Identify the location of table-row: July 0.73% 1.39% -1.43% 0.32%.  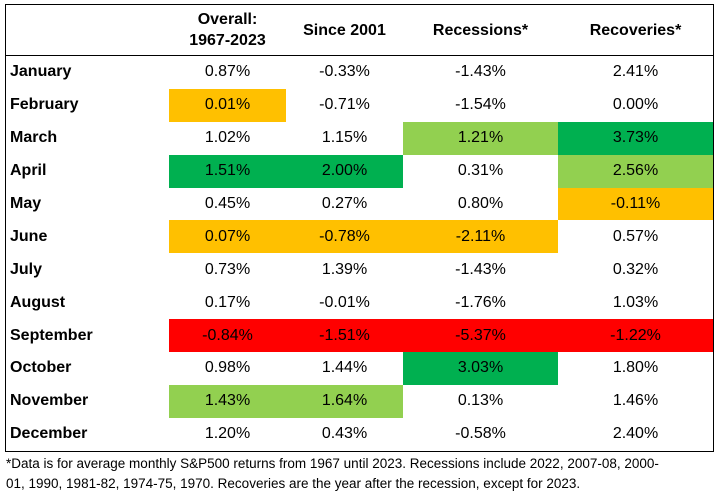
(359, 269).